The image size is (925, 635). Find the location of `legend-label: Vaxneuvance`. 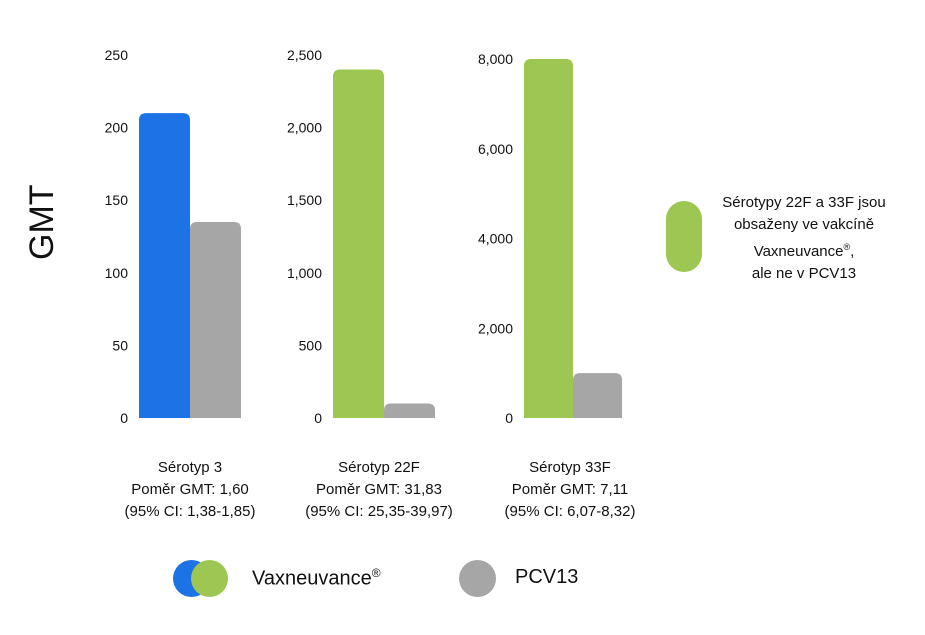

legend-label: Vaxneuvance is located at coordinates (312, 578).